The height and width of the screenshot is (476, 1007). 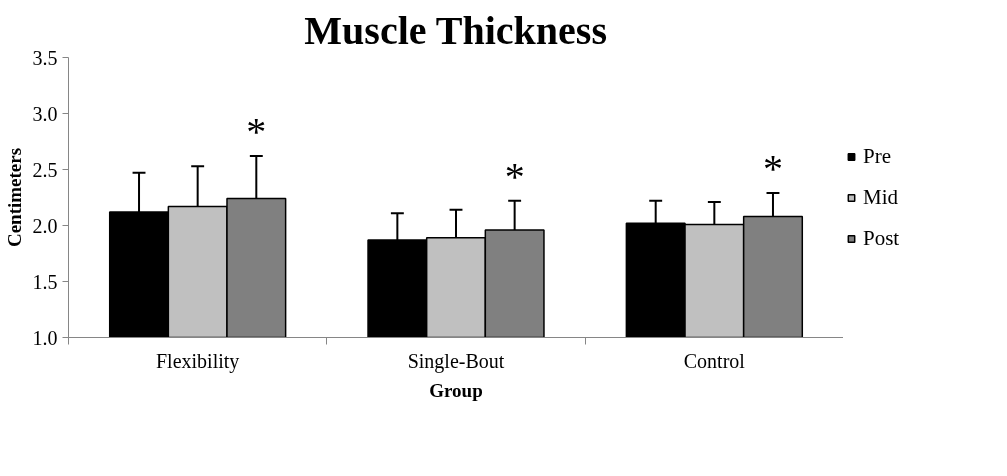 I want to click on y-tick-label: 3.0, so click(x=45, y=113).